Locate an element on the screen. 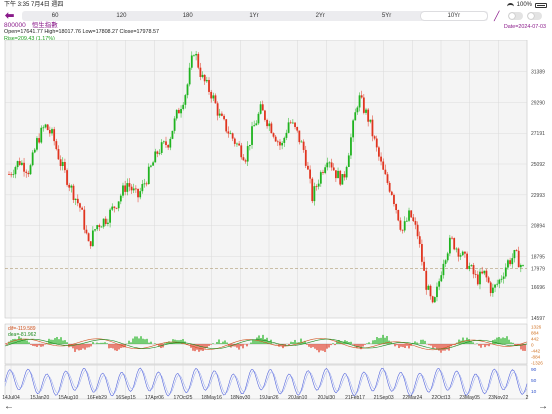  period-tab-10yr: 10Yr is located at coordinates (453, 16).